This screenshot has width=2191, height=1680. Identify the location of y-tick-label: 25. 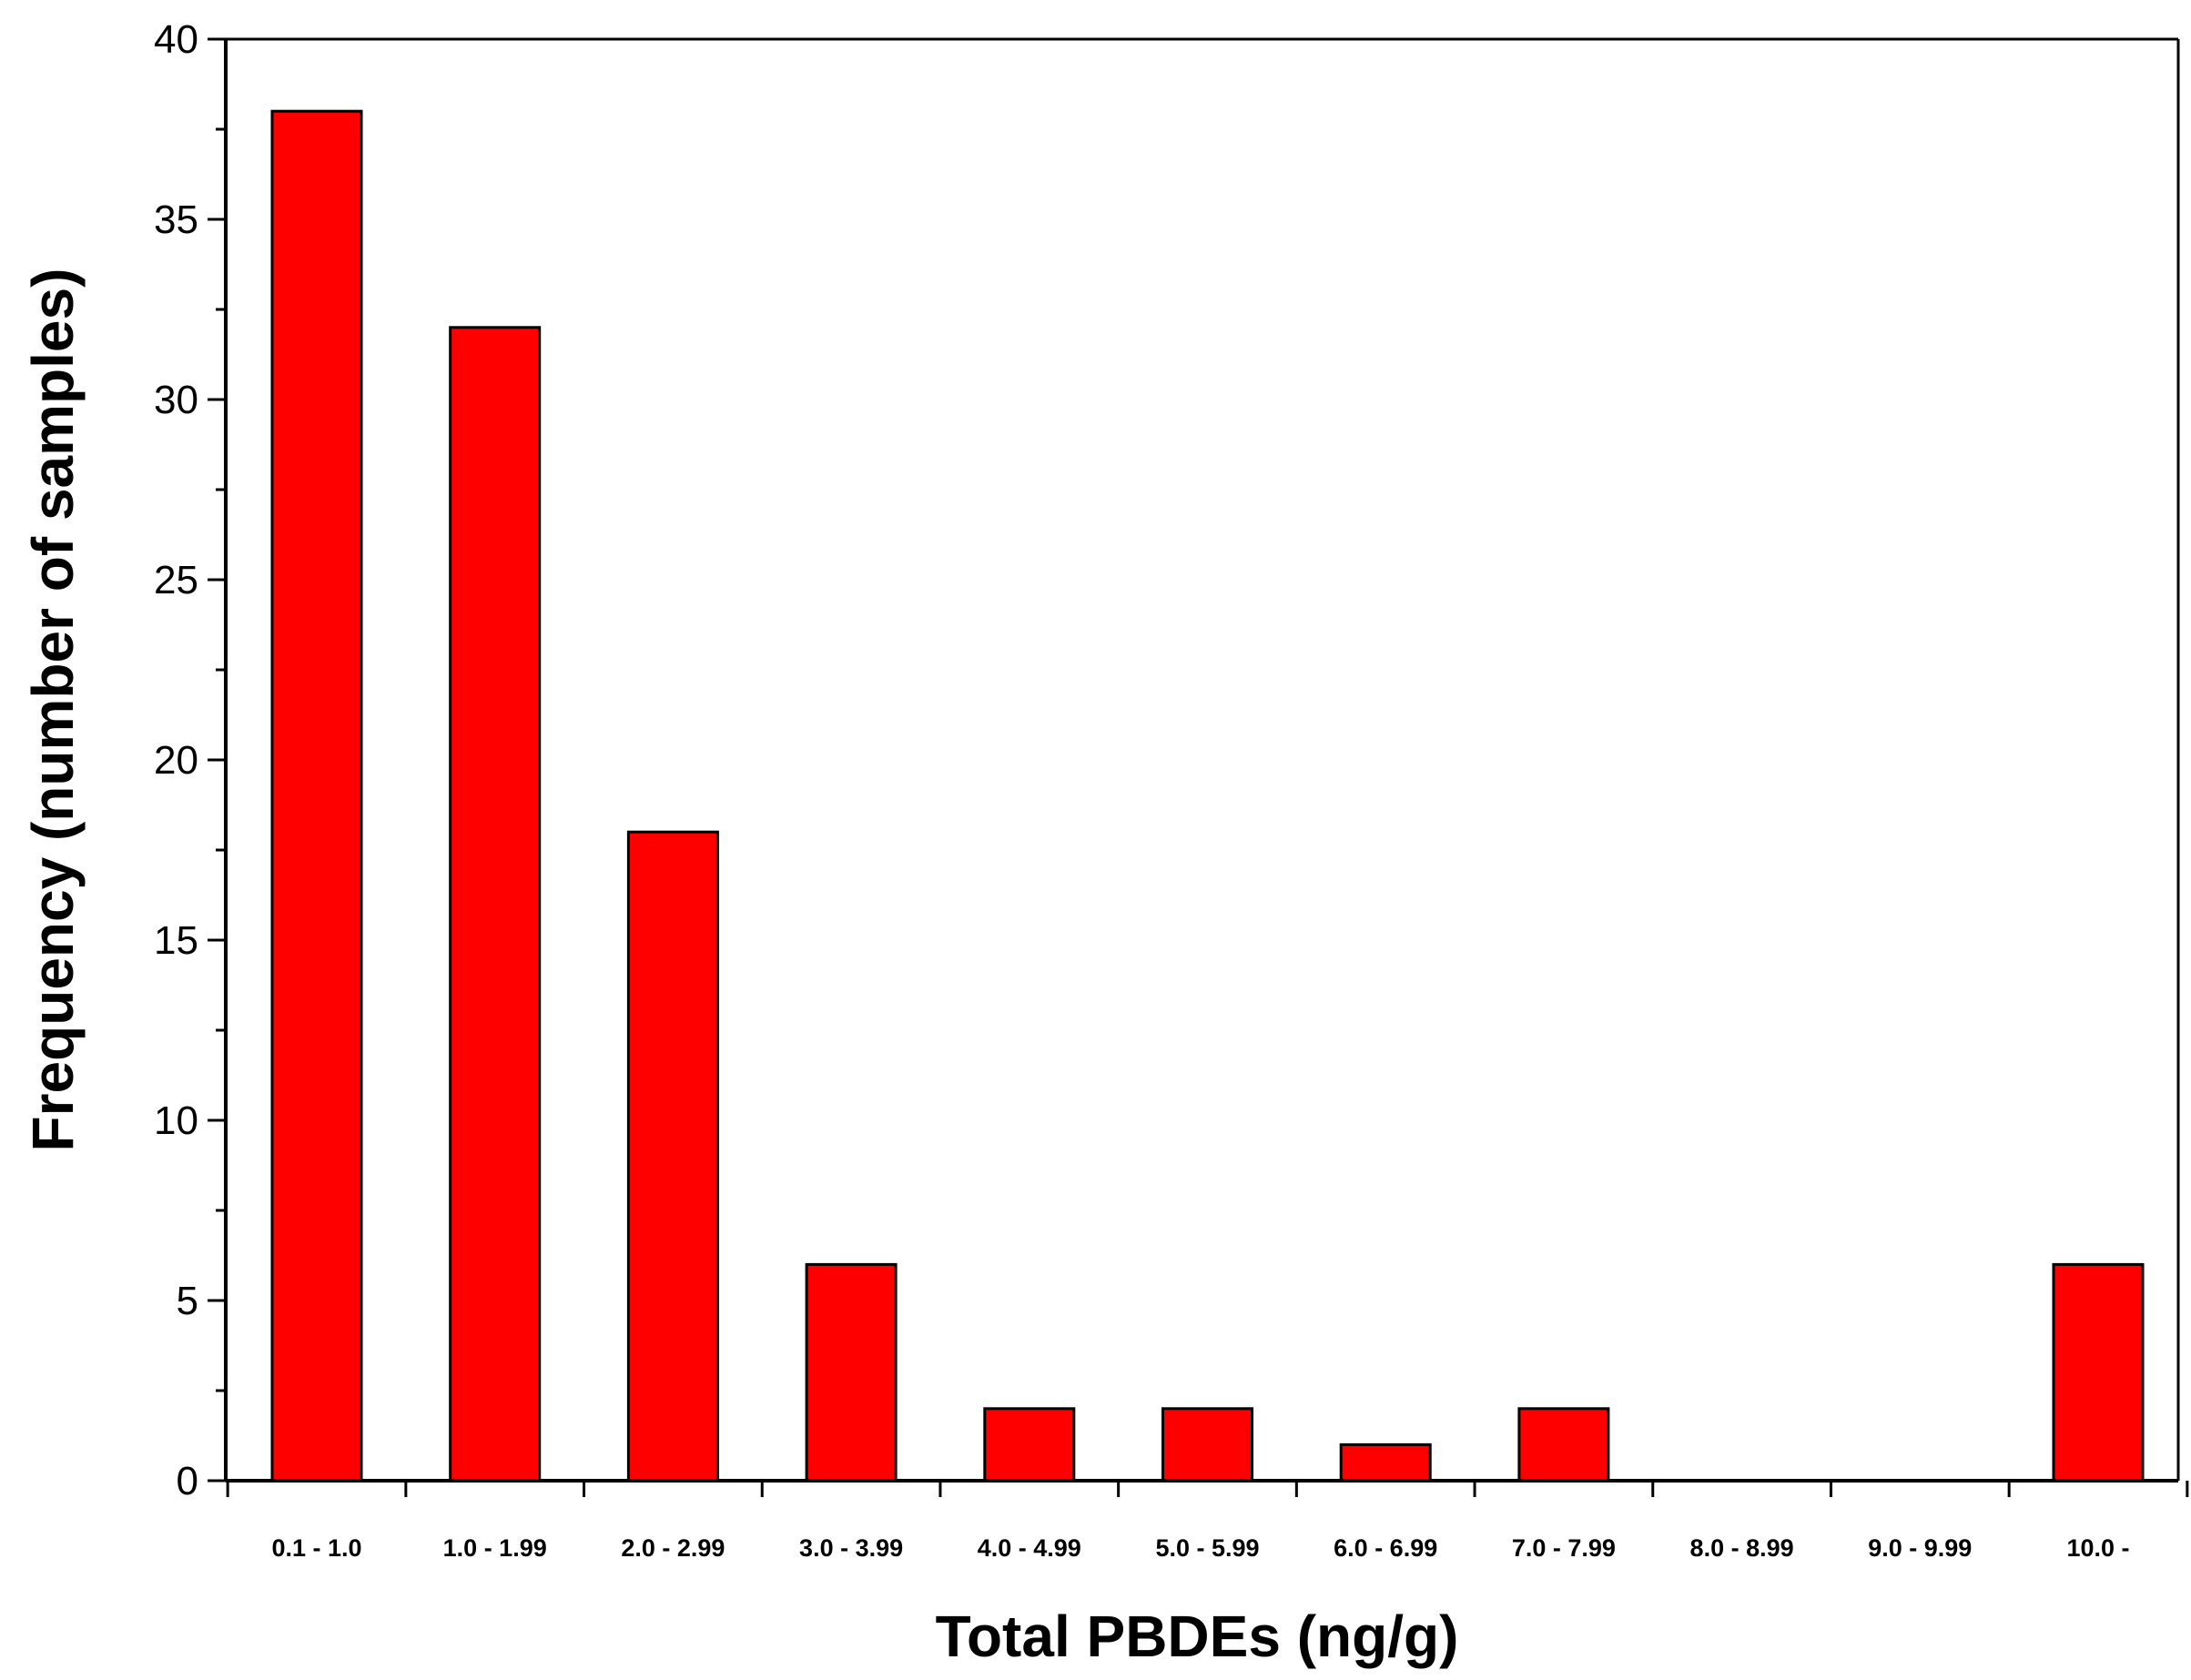
(176, 580).